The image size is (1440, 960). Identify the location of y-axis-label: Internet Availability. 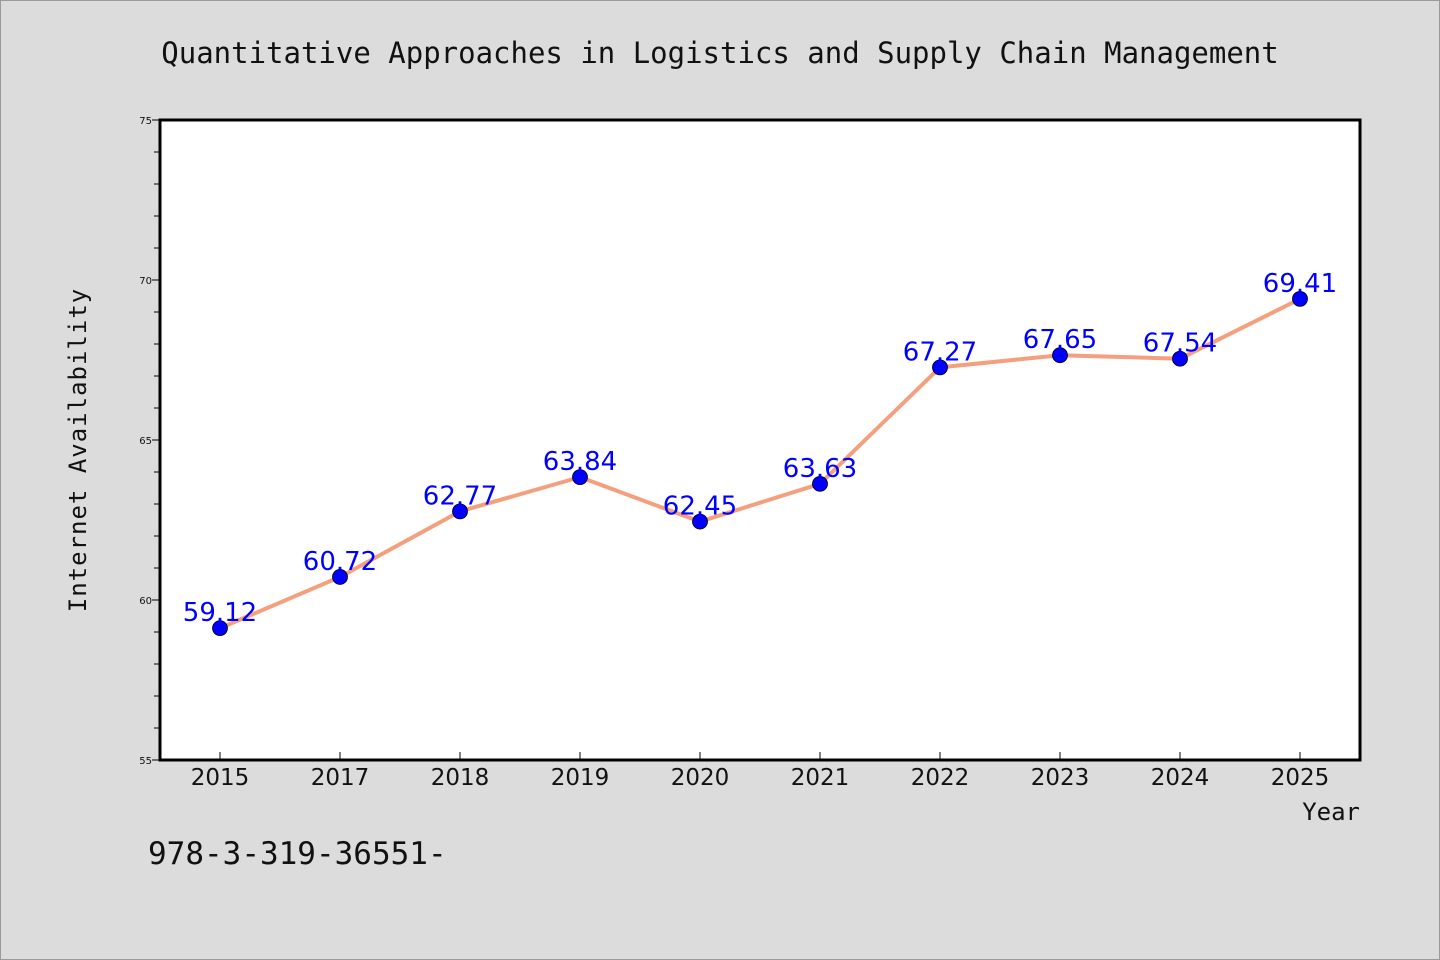
(78, 450).